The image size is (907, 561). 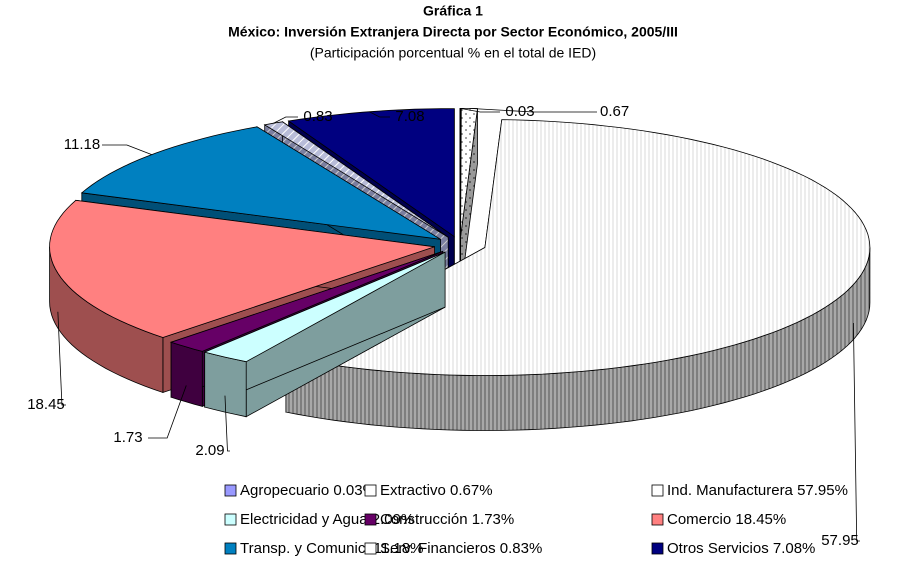 I want to click on legend-label: Serv. Financieros 0.83%, so click(x=461, y=548).